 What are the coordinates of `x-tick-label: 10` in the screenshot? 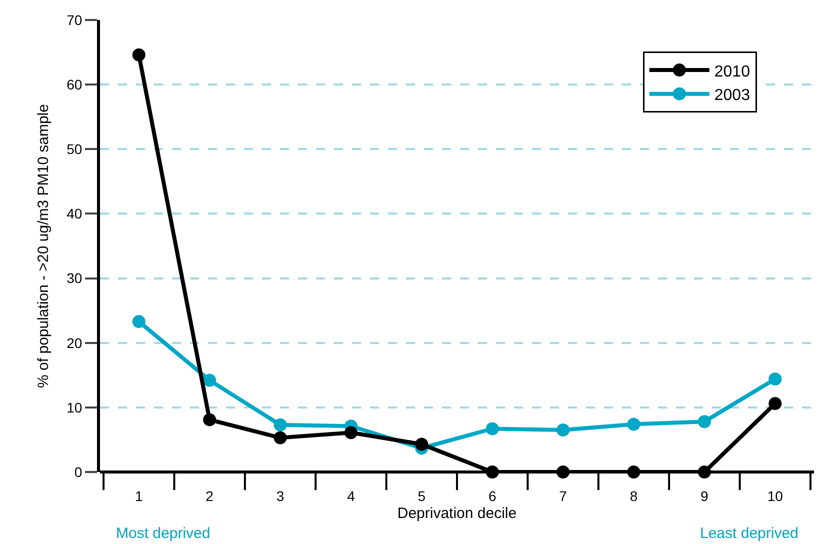 It's located at (775, 496).